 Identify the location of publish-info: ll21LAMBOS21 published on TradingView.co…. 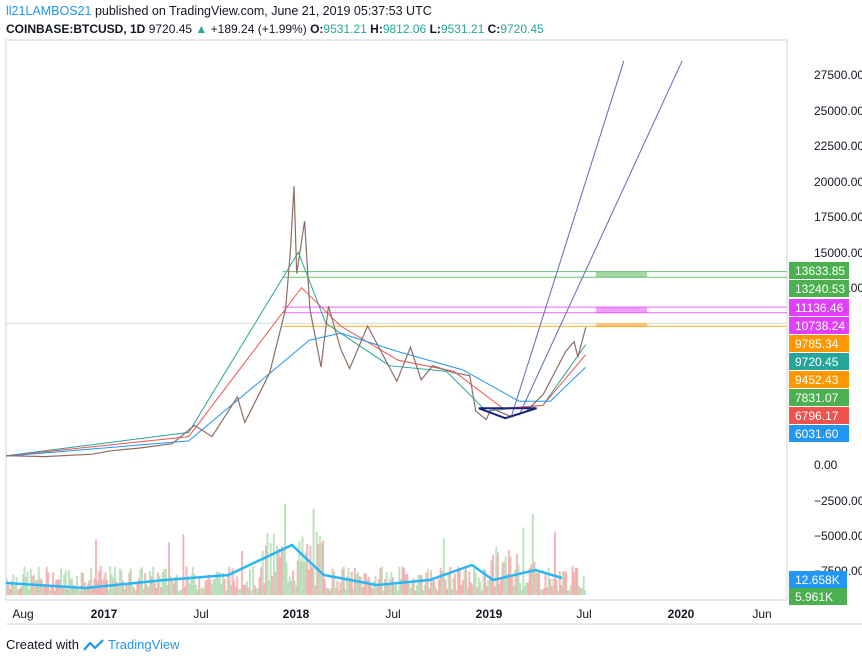
(219, 11).